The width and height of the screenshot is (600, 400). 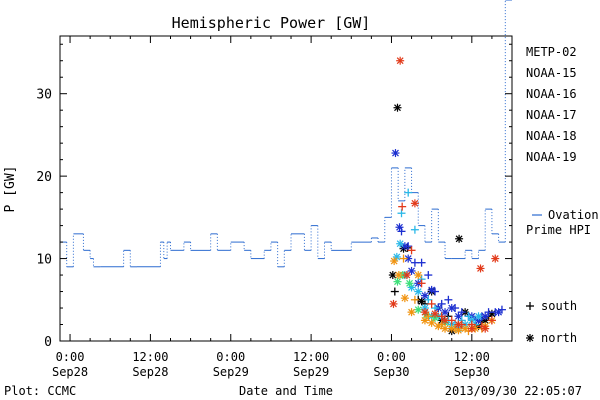 What do you see at coordinates (530, 338) in the screenshot?
I see `marker-legend-north` at bounding box center [530, 338].